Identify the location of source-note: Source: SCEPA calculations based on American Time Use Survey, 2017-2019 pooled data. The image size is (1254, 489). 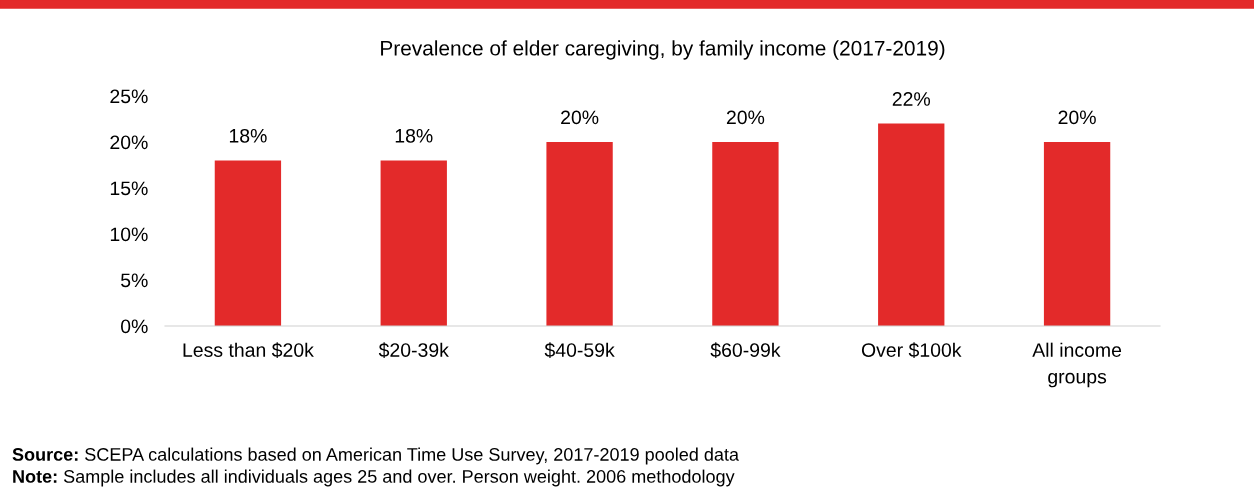
(376, 456).